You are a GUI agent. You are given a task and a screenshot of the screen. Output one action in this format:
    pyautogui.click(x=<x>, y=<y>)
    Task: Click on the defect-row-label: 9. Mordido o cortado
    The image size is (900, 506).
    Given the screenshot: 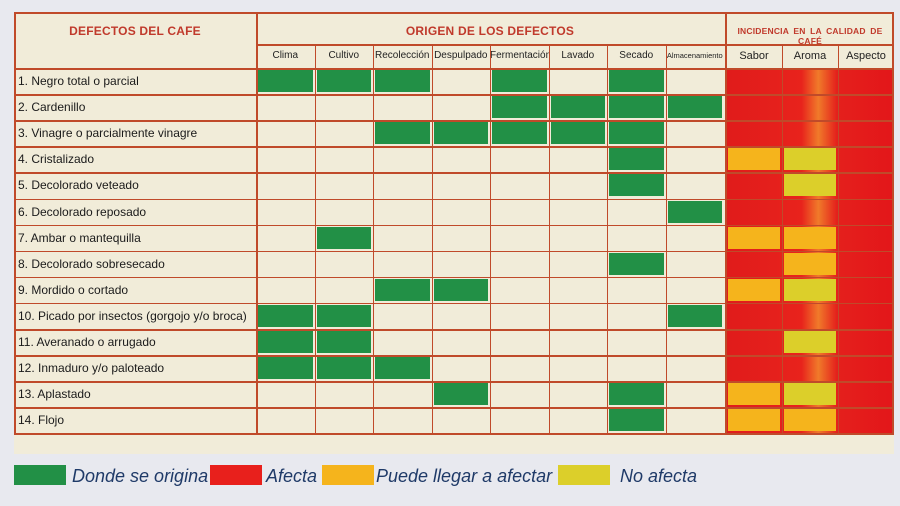 What is the action you would take?
    pyautogui.click(x=73, y=289)
    